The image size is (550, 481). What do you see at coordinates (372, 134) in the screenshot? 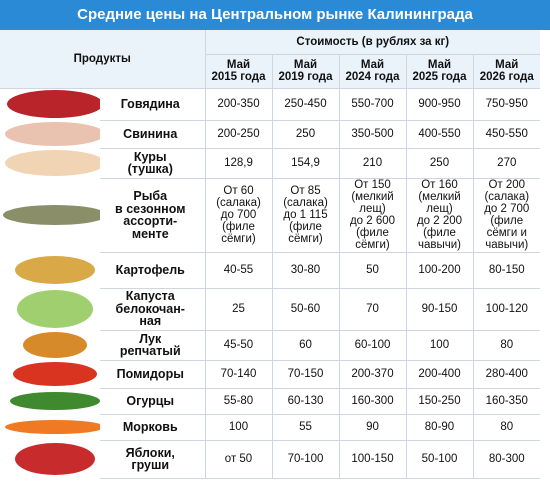
I see `price-cell: 350-500` at bounding box center [372, 134].